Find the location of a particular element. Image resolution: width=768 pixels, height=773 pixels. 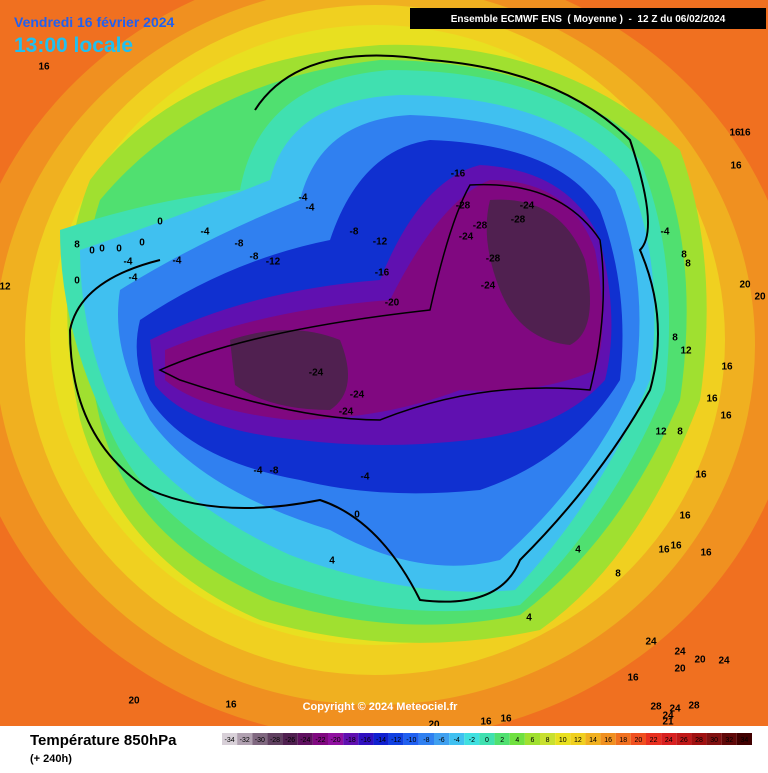

colorbar-tick-label: -18 is located at coordinates (351, 740).